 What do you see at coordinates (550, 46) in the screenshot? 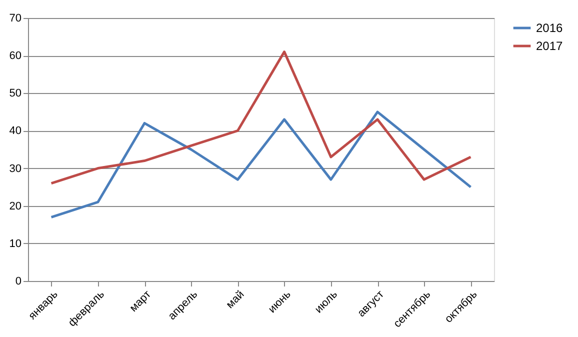
I see `legend-label: 2017` at bounding box center [550, 46].